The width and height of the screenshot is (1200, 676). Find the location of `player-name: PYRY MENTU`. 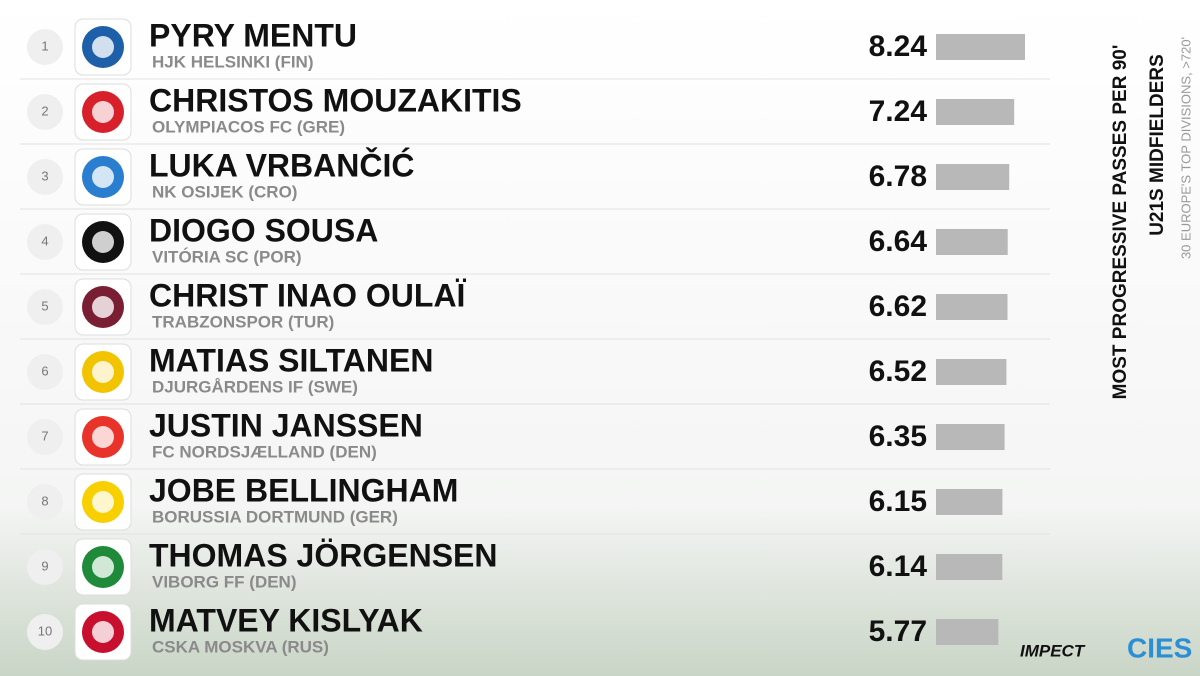

player-name: PYRY MENTU is located at coordinates (253, 35).